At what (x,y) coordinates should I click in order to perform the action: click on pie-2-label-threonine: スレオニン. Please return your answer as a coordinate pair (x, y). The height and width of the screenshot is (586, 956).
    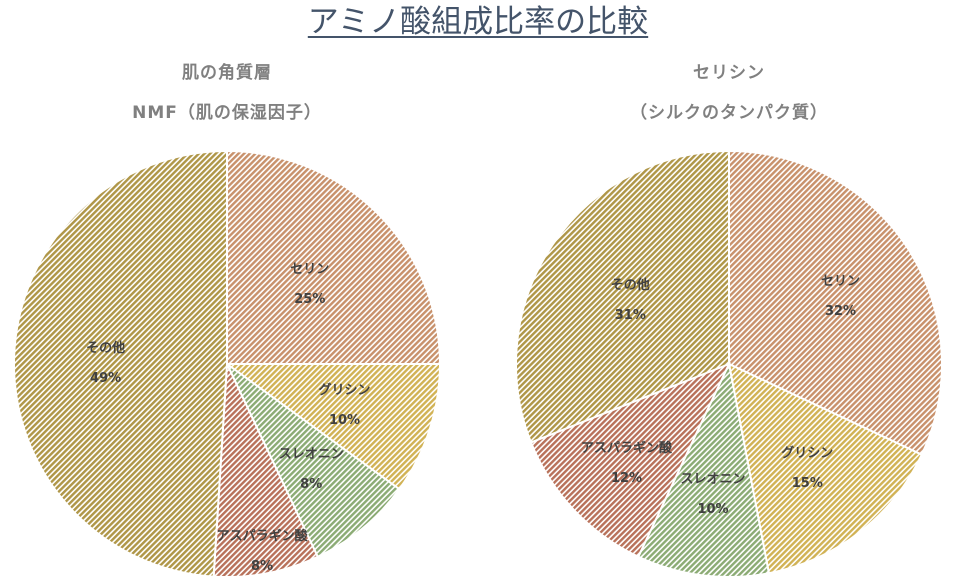
    Looking at the image, I should click on (712, 479).